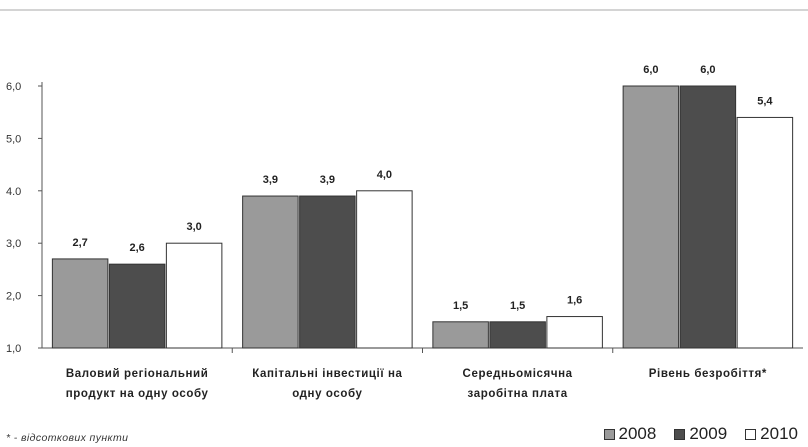 The height and width of the screenshot is (447, 808). I want to click on footnote: * - відсоткових пункти, so click(67, 438).